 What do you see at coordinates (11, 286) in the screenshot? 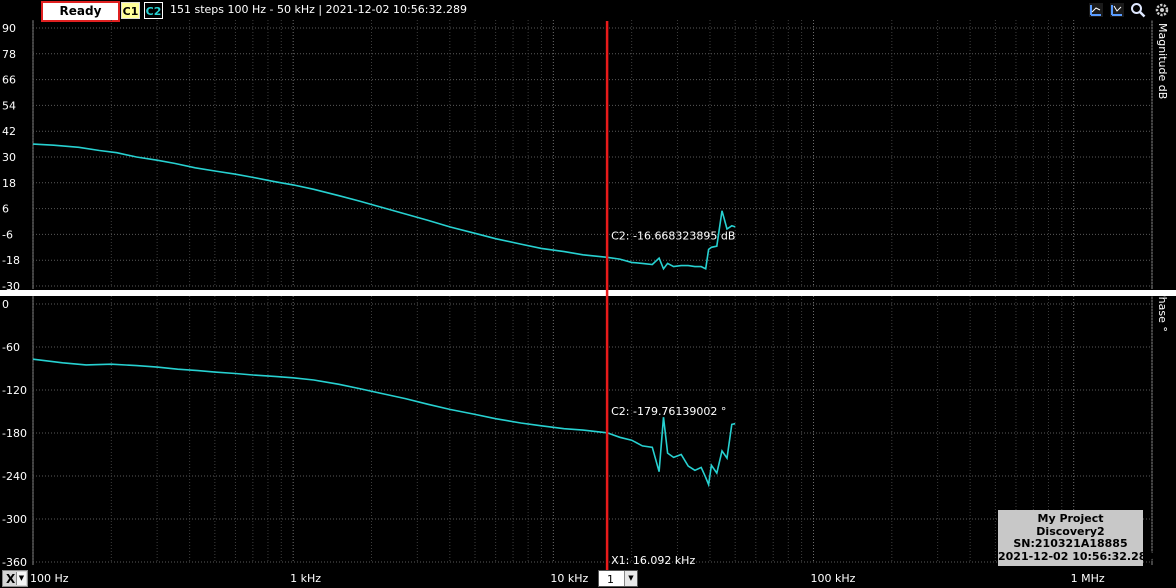
I see `y-tick-label: -30` at bounding box center [11, 286].